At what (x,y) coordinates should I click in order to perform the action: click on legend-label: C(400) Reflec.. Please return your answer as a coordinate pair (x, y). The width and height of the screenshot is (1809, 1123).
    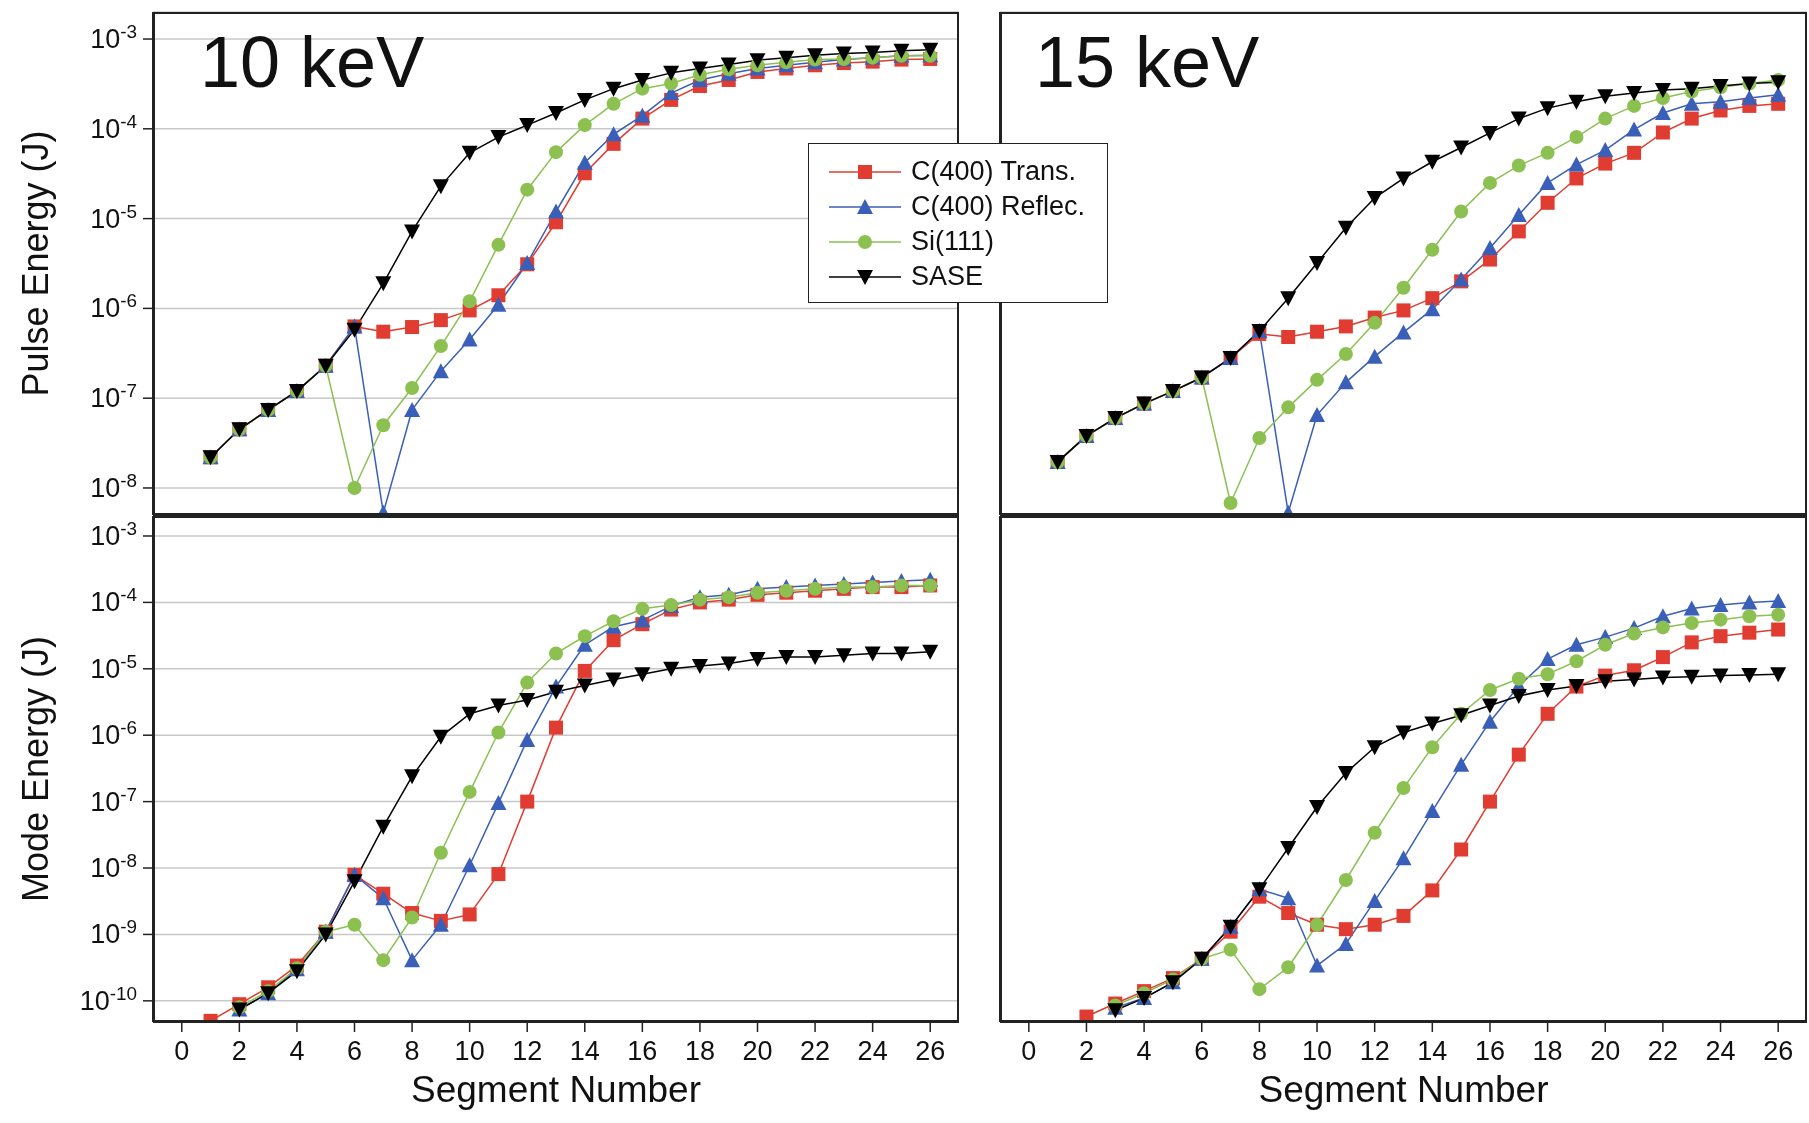
    Looking at the image, I should click on (998, 206).